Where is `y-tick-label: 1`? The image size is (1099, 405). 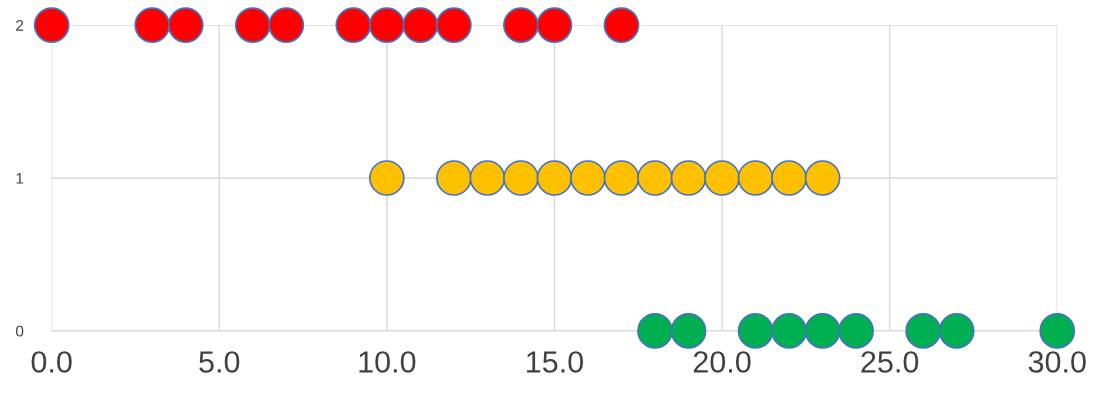 y-tick-label: 1 is located at coordinates (20, 178).